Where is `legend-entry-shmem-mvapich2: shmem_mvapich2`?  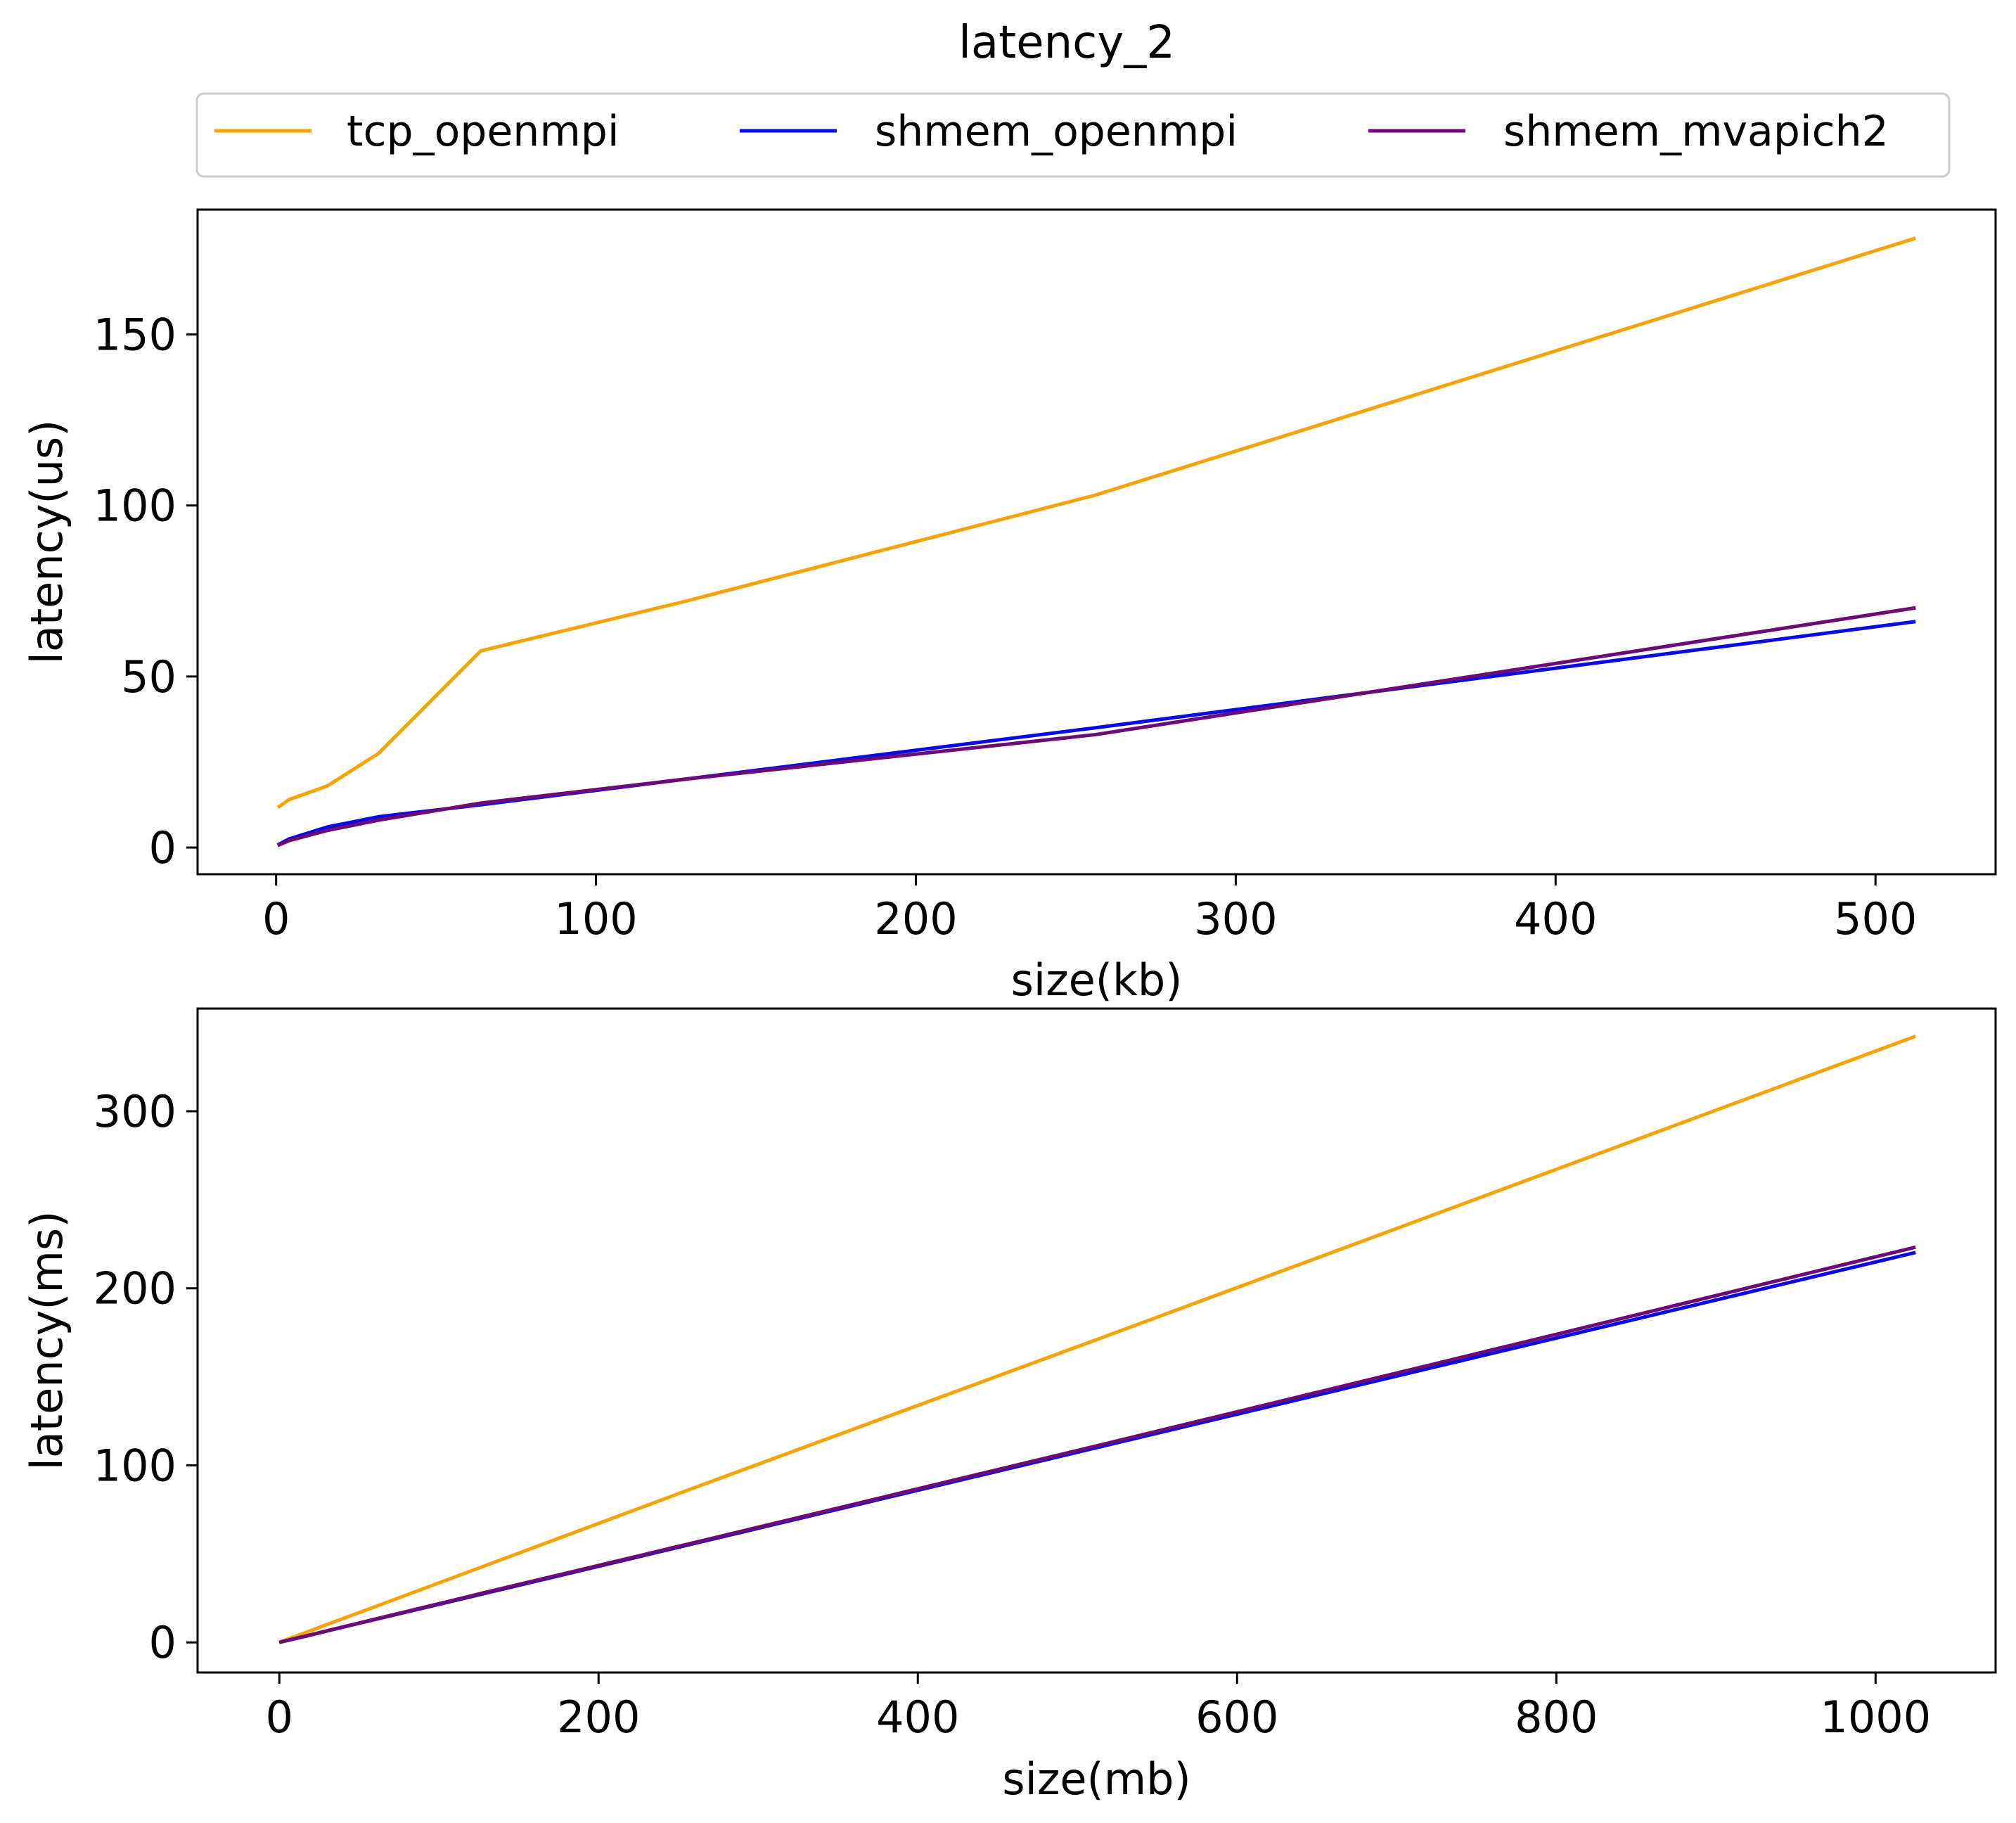
legend-entry-shmem-mvapich2: shmem_mvapich2 is located at coordinates (1628, 131).